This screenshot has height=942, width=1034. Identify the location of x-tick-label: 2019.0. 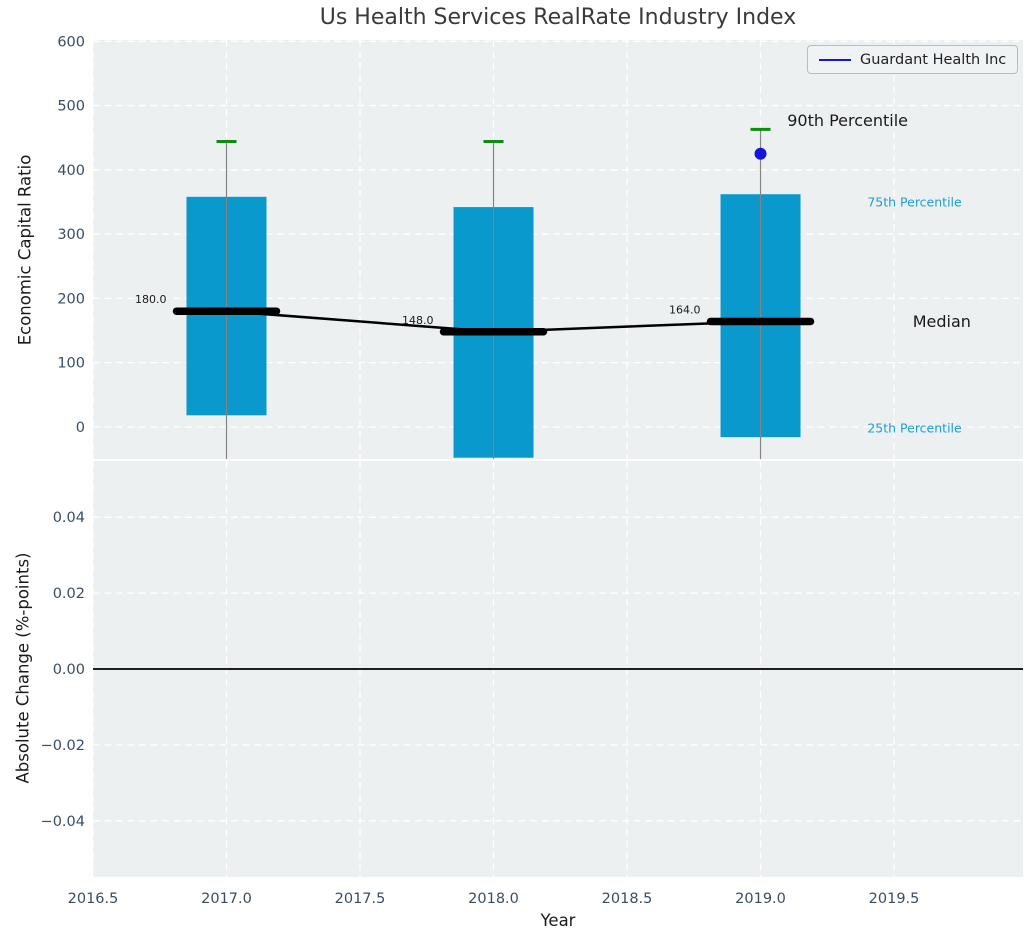
(760, 899).